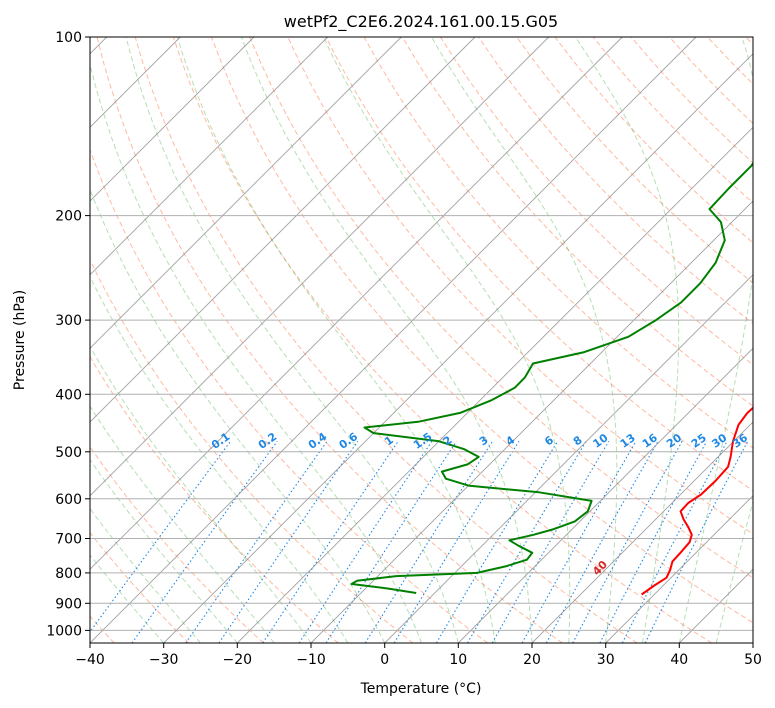 The width and height of the screenshot is (775, 708). Describe the element at coordinates (20, 340) in the screenshot. I see `y-axis-label: Pressure (hPa)` at that location.